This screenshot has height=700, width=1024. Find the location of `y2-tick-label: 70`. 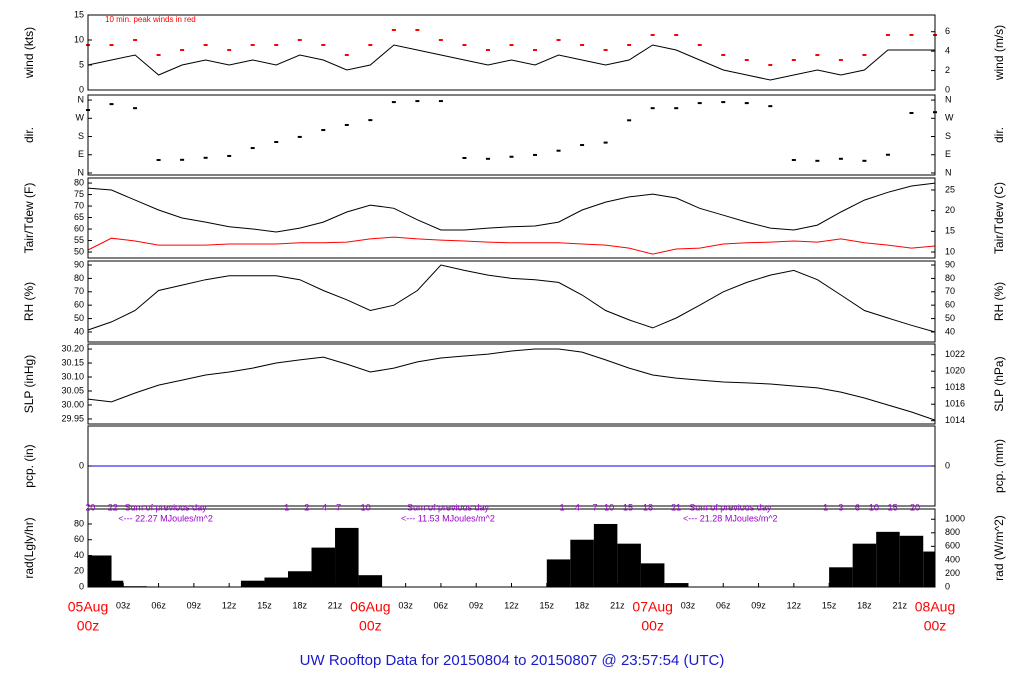

y2-tick-label: 70 is located at coordinates (950, 291).